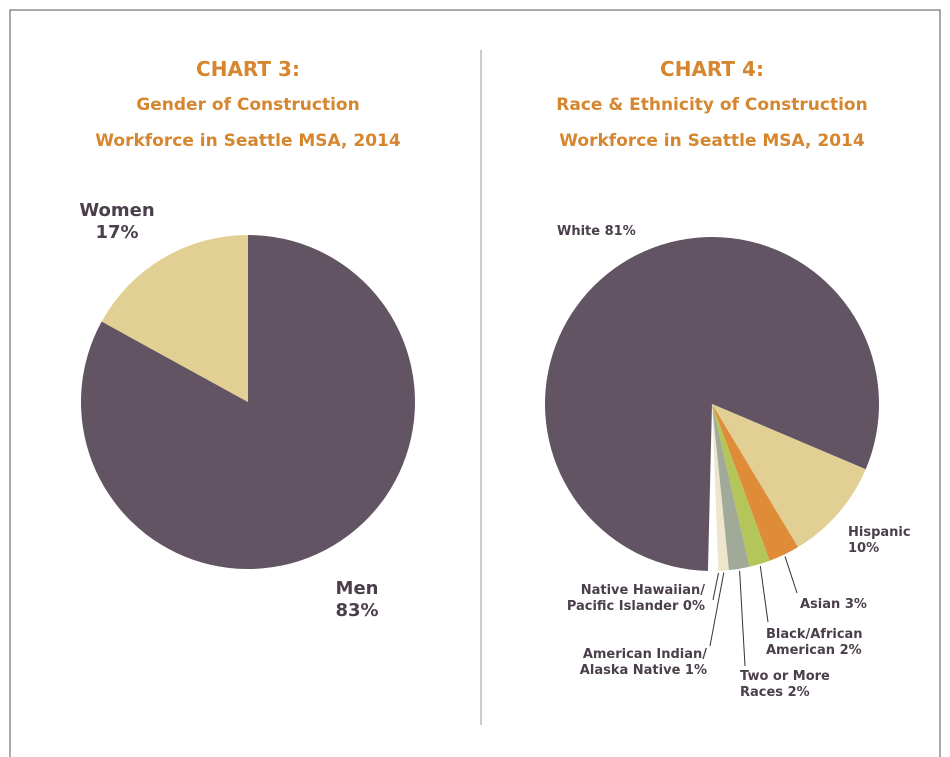 The height and width of the screenshot is (757, 950). Describe the element at coordinates (695, 670) in the screenshot. I see `value-label: 1%` at that location.